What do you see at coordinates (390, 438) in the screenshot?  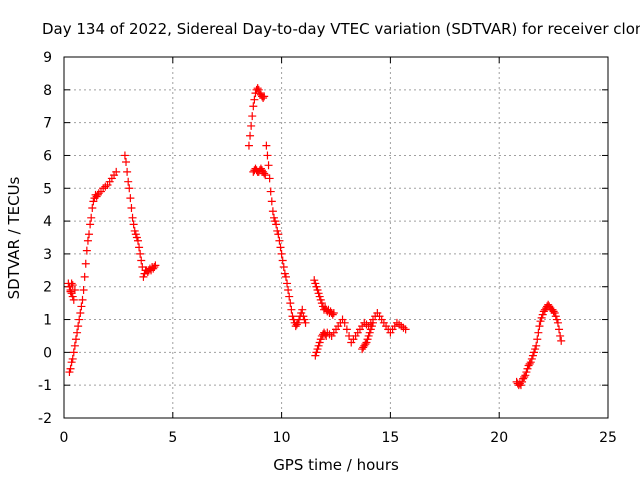 I see `x-tick-label: 15` at bounding box center [390, 438].